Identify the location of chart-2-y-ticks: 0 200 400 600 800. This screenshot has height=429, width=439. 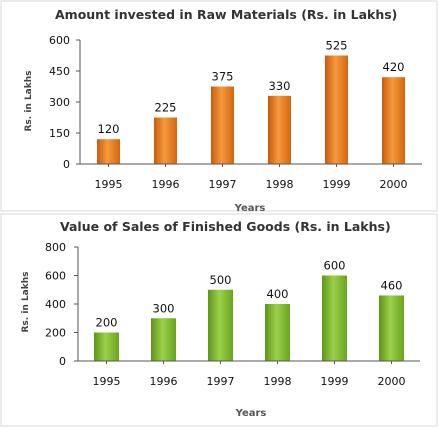
(61, 304).